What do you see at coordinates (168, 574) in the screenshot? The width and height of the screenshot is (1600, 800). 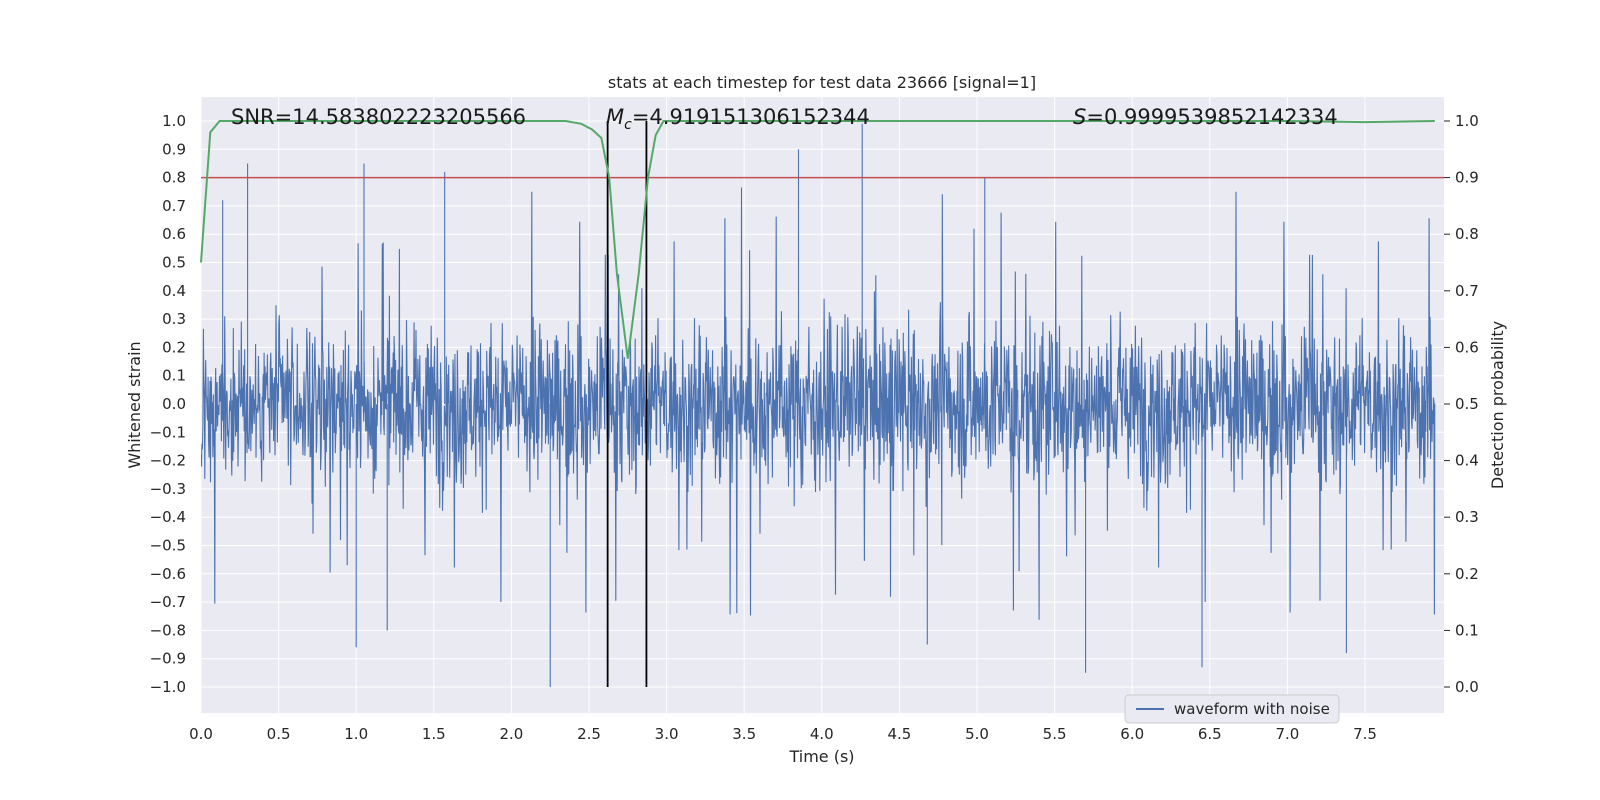 I see `y-tick-label: −0.6` at bounding box center [168, 574].